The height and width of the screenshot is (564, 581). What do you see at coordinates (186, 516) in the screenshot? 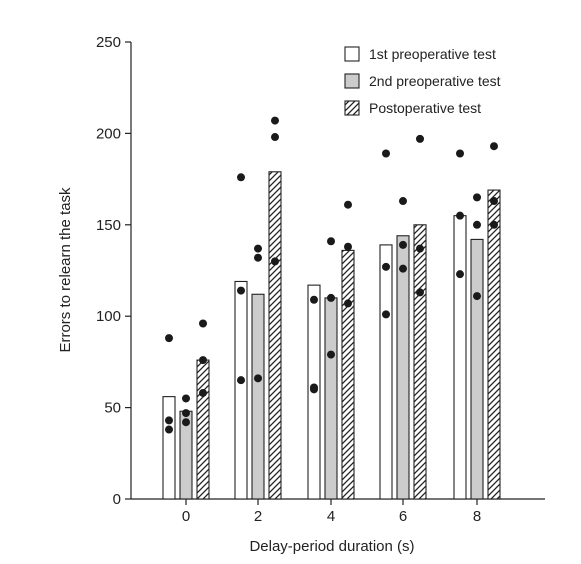
I see `x-tick-label: 0` at bounding box center [186, 516].